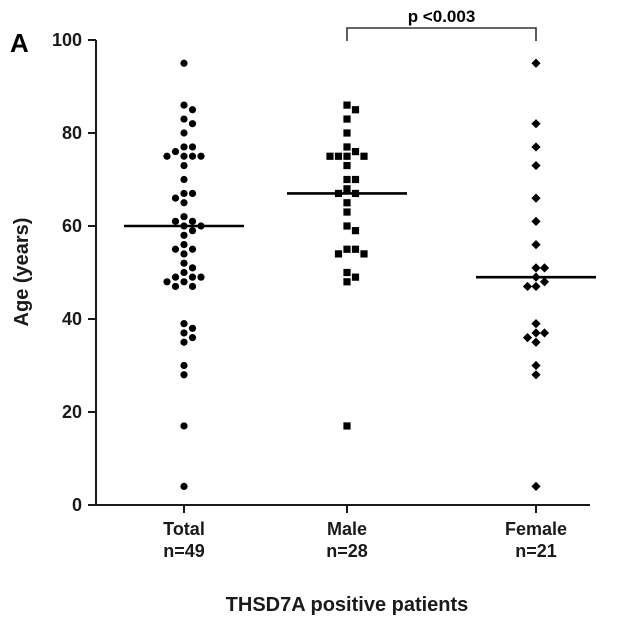 This screenshot has width=623, height=623. Describe the element at coordinates (72, 319) in the screenshot. I see `y-tick-label: 40` at that location.